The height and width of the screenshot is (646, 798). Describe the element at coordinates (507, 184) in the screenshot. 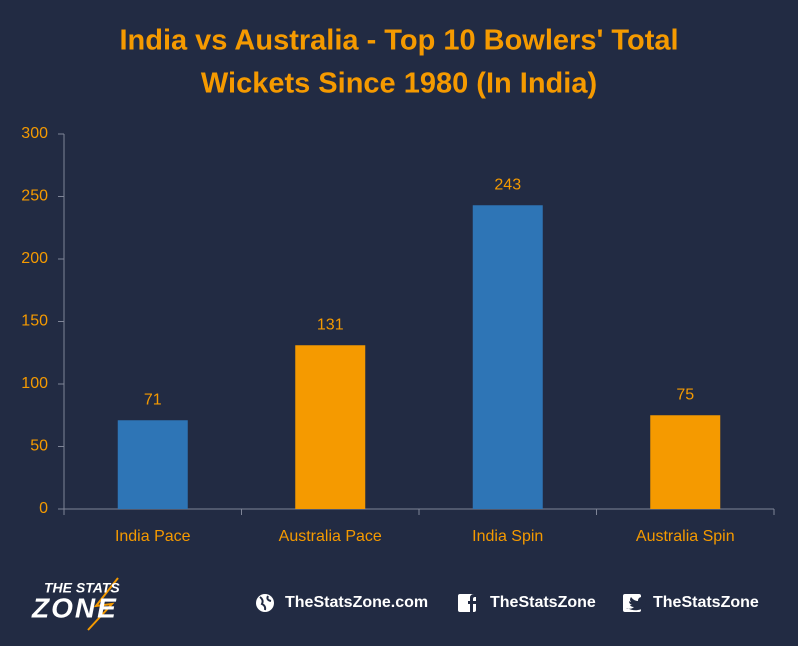

I see `data-label: 243` at that location.